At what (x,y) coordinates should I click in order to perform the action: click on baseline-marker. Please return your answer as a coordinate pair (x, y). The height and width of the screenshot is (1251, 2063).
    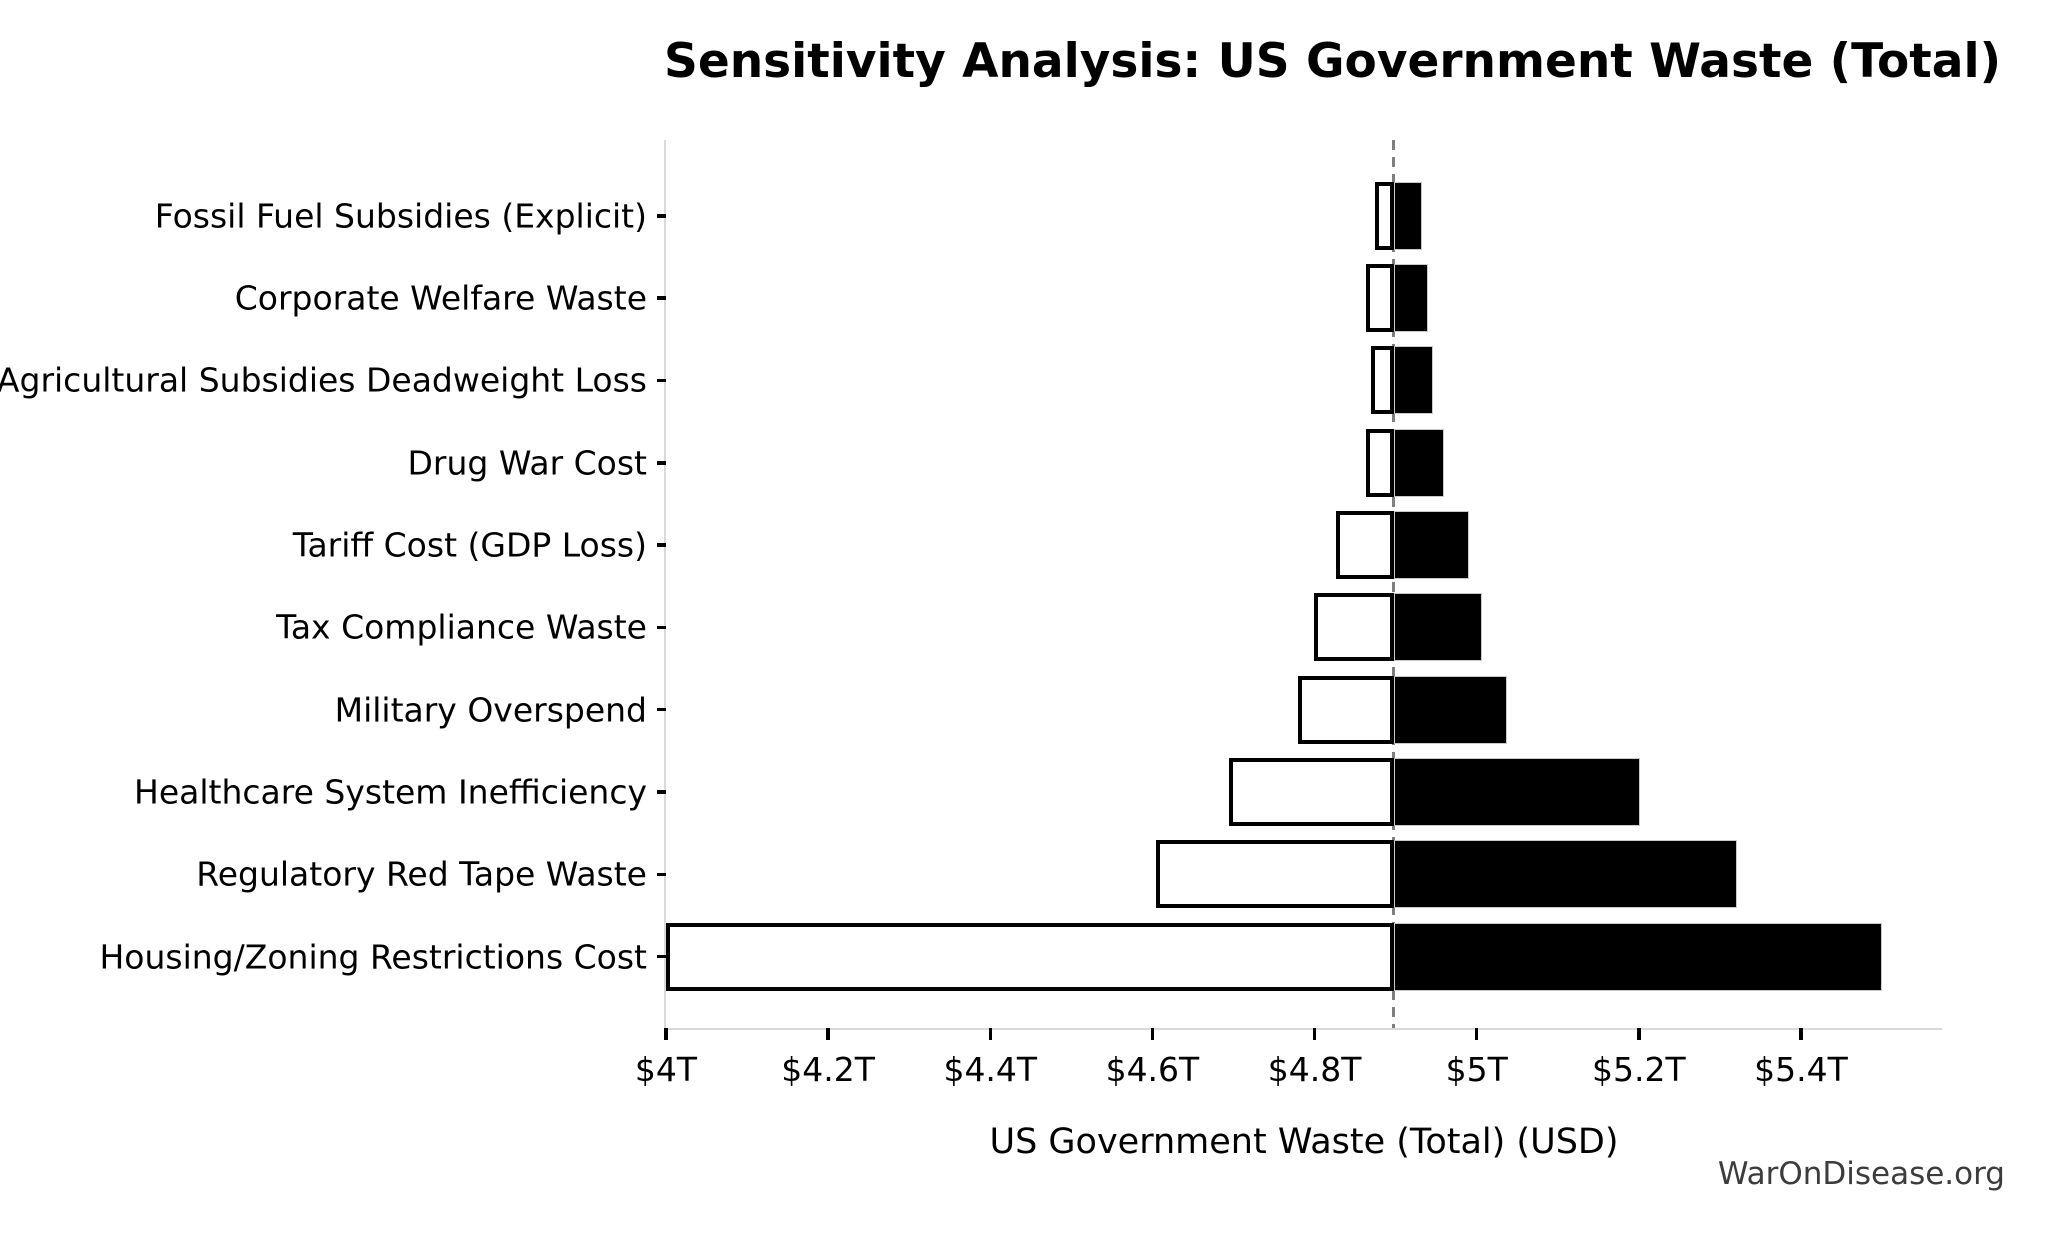
    Looking at the image, I should click on (1394, 584).